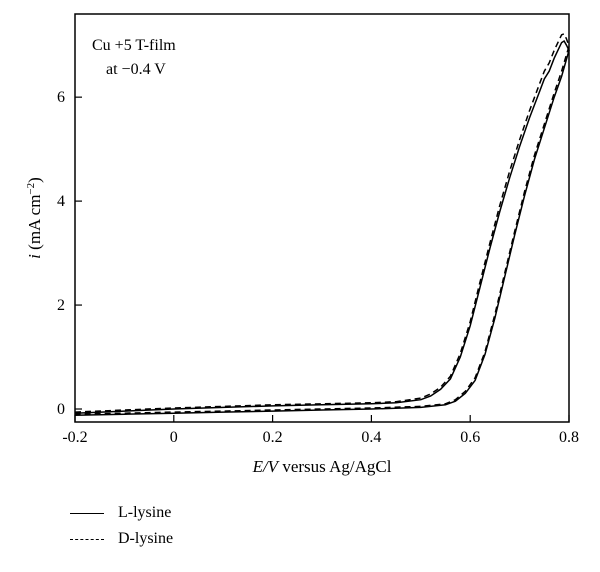 The width and height of the screenshot is (600, 572). What do you see at coordinates (145, 512) in the screenshot?
I see `legend-label-l-lysine: L-lysine` at bounding box center [145, 512].